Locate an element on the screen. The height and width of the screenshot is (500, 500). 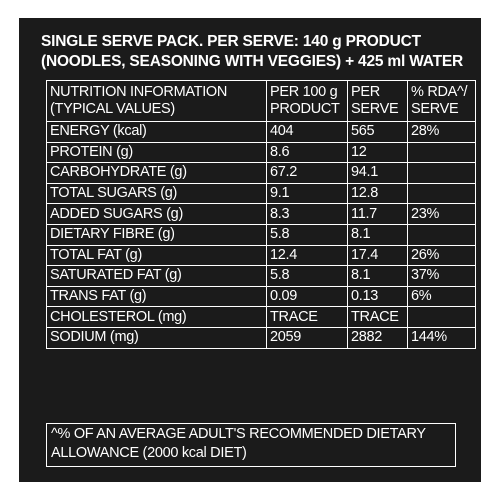
table-row: TOTAL FAT (g) 12.4 17.4 26% is located at coordinates (261, 255).